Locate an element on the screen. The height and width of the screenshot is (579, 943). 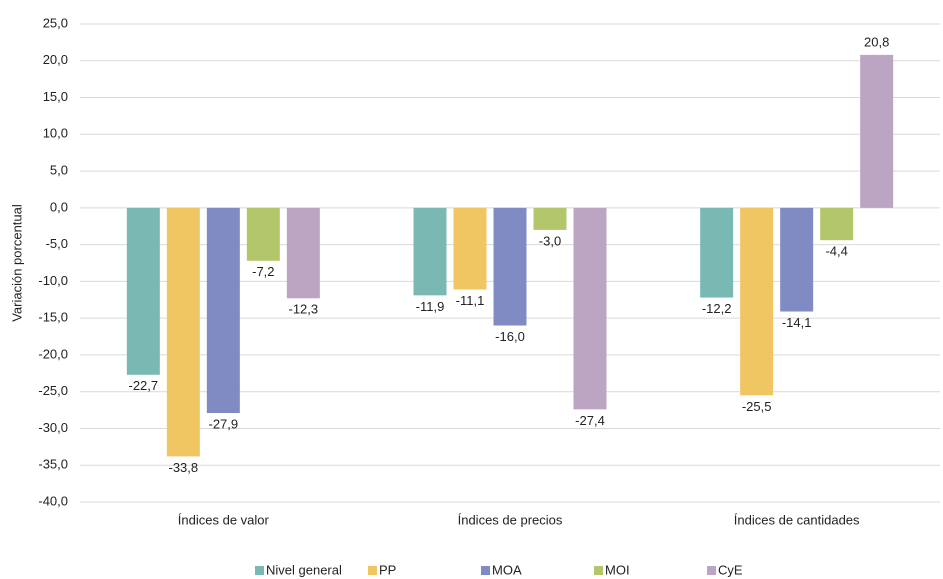
y-tick-label: -30,0 is located at coordinates (53, 427).